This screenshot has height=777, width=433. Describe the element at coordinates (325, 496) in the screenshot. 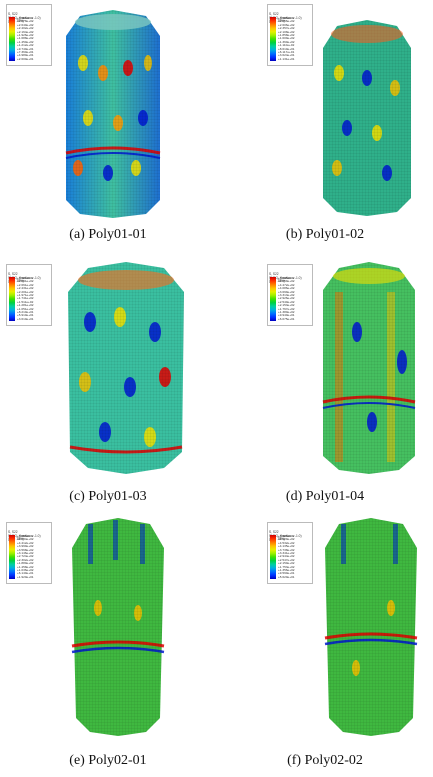

I see `panel-caption: (d) Poly01-04` at that location.